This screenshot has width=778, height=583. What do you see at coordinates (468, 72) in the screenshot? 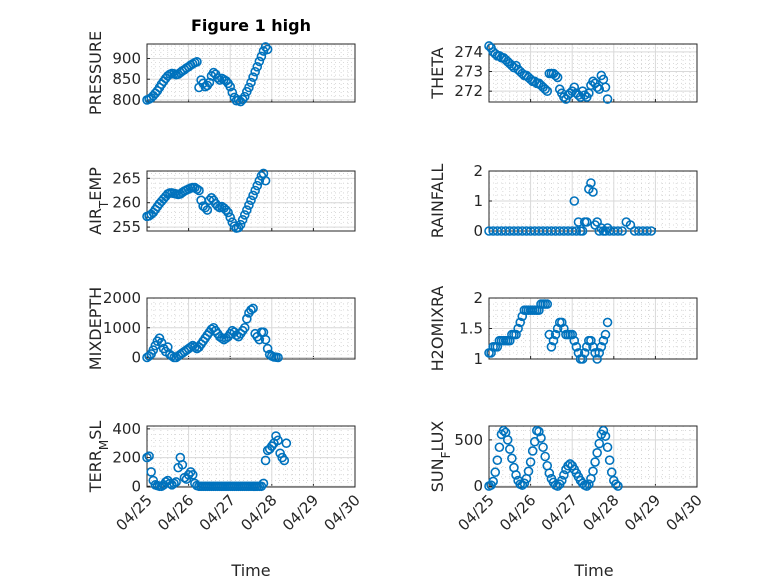
I see `y-tick-label: 273` at bounding box center [468, 72].